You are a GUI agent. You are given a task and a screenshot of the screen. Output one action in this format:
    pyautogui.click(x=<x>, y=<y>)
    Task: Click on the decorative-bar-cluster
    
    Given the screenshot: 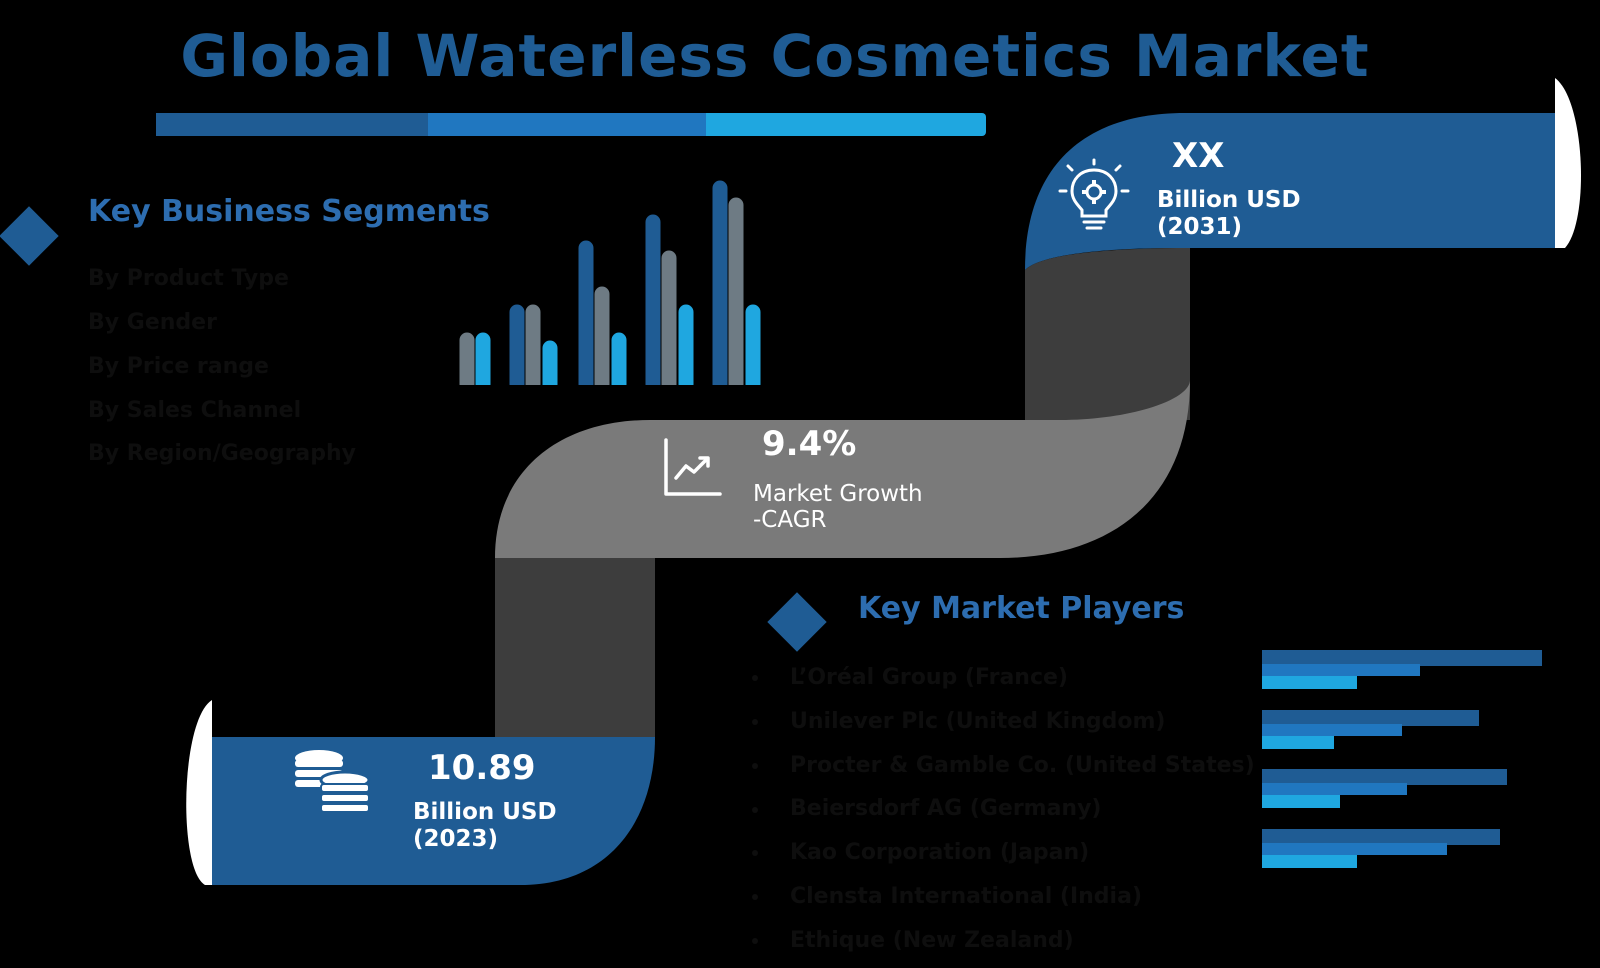 What is the action you would take?
    pyautogui.click(x=610, y=282)
    